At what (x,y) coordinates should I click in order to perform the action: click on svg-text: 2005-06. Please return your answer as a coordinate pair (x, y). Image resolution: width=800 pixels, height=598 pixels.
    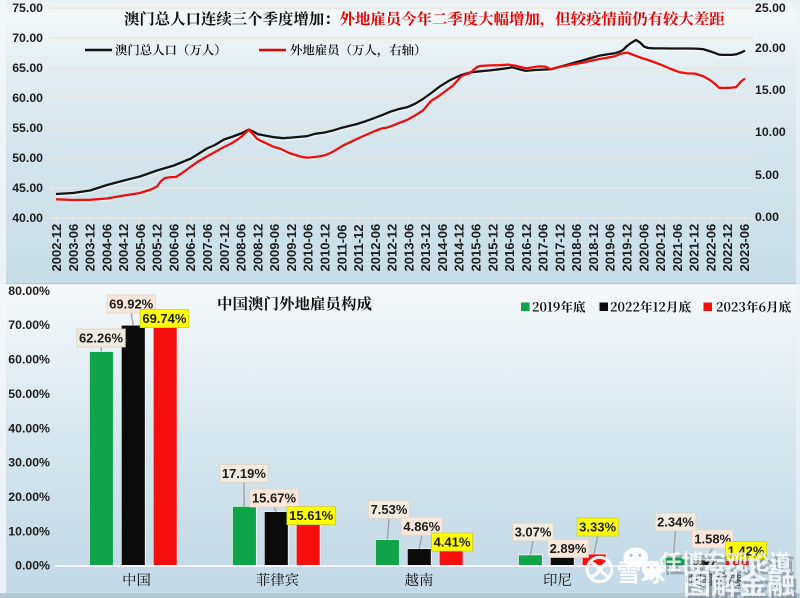
    Looking at the image, I should click on (140, 248).